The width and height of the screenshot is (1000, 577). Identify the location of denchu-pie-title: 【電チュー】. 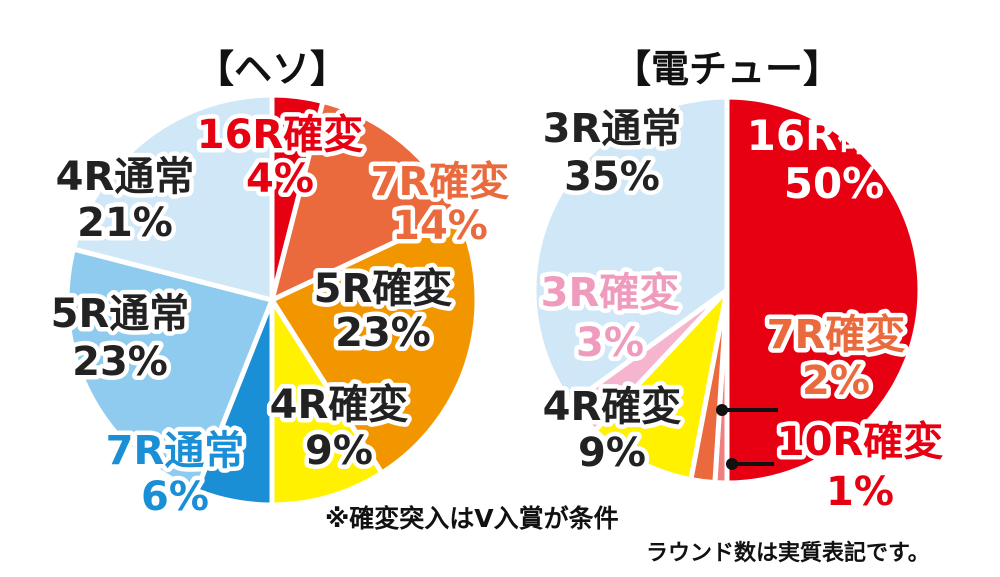
(727, 69).